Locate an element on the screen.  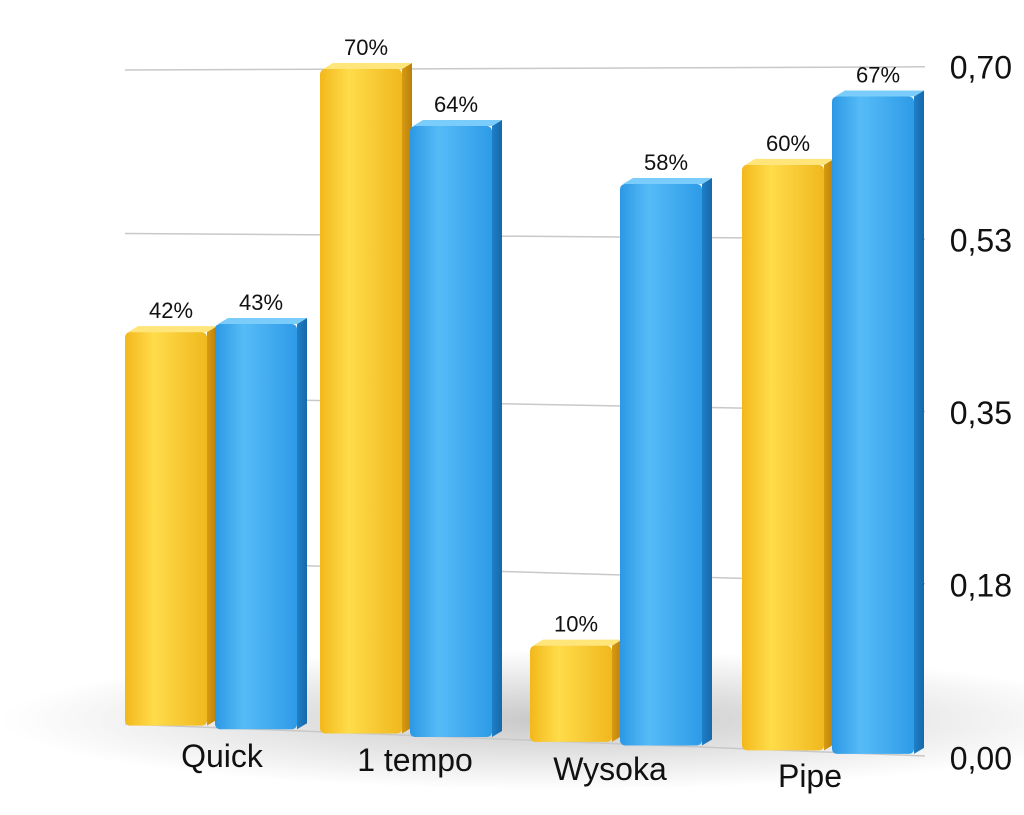
category-label: 1 tempo is located at coordinates (415, 760).